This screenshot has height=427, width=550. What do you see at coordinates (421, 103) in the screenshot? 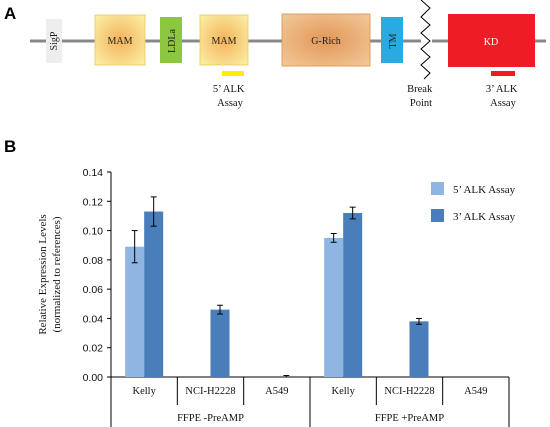
I see `break-point-label-line2: Point` at bounding box center [421, 103].